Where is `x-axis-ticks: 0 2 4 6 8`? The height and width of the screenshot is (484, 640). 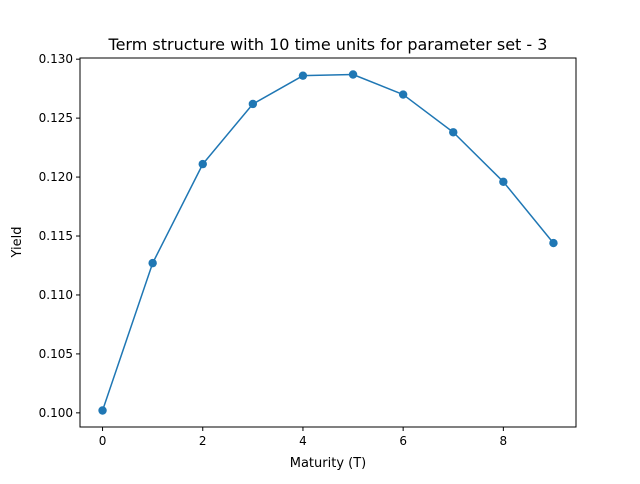 x-axis-ticks: 0 2 4 6 8 is located at coordinates (303, 437).